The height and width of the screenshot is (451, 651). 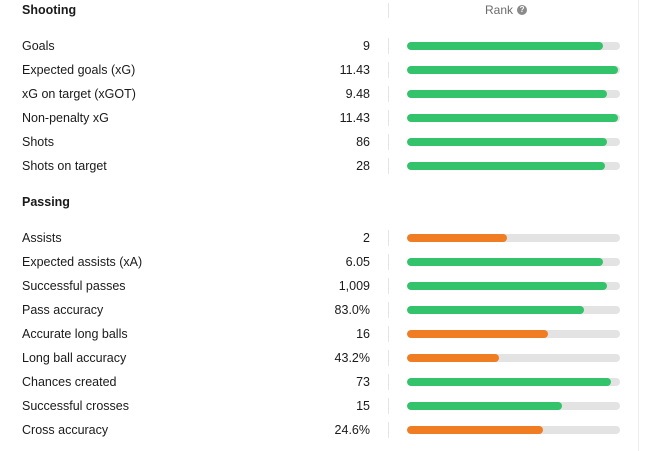 What do you see at coordinates (363, 166) in the screenshot?
I see `stat-value: 28` at bounding box center [363, 166].